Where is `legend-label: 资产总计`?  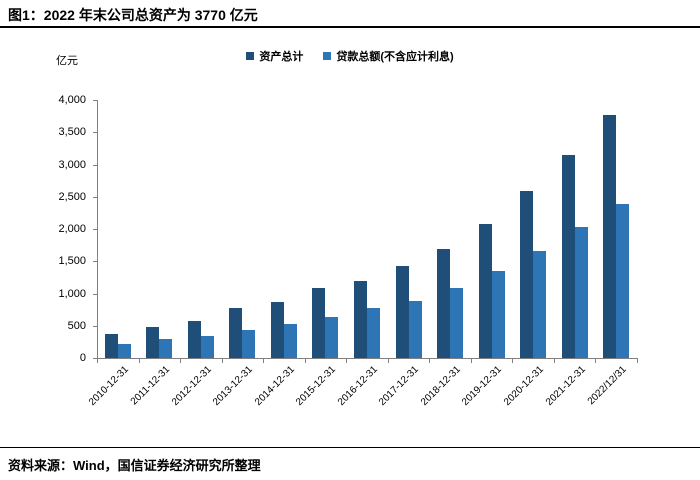
legend-label: 资产总计 is located at coordinates (281, 57).